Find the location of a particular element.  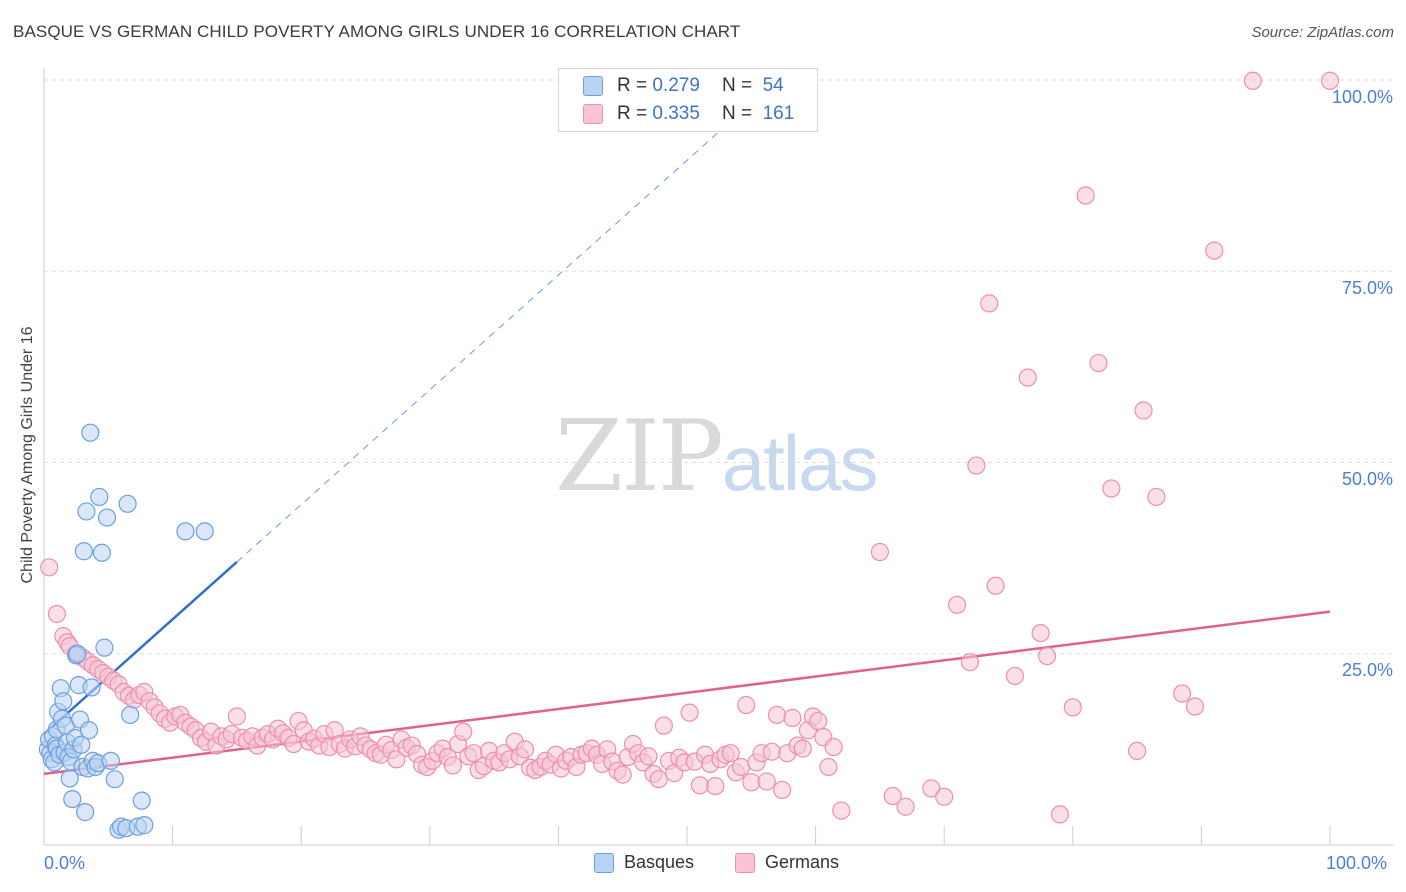

basques-legend-swatch is located at coordinates (604, 862).